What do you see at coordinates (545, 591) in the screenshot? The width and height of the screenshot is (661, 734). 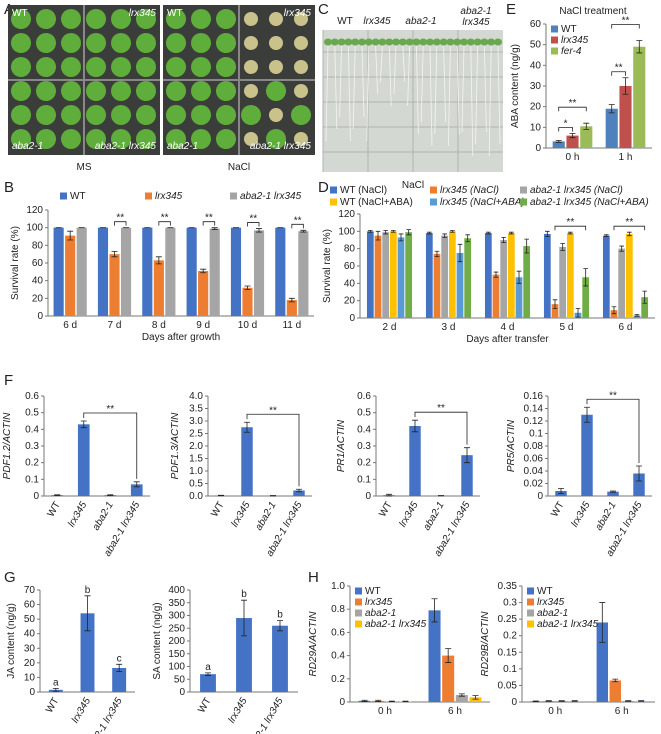 I see `legend-label: WT` at bounding box center [545, 591].